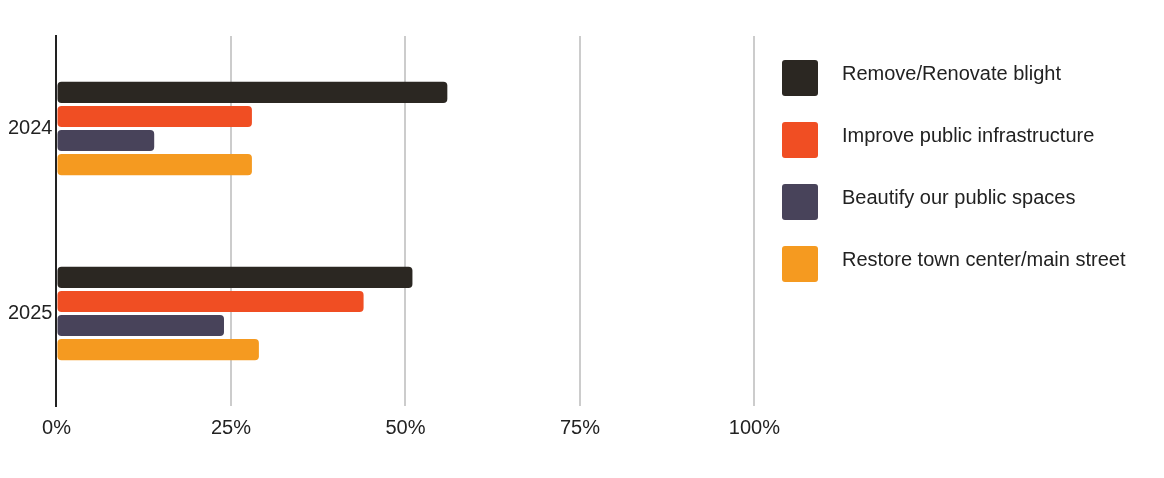  I want to click on x-tick-label: 100%, so click(754, 426).